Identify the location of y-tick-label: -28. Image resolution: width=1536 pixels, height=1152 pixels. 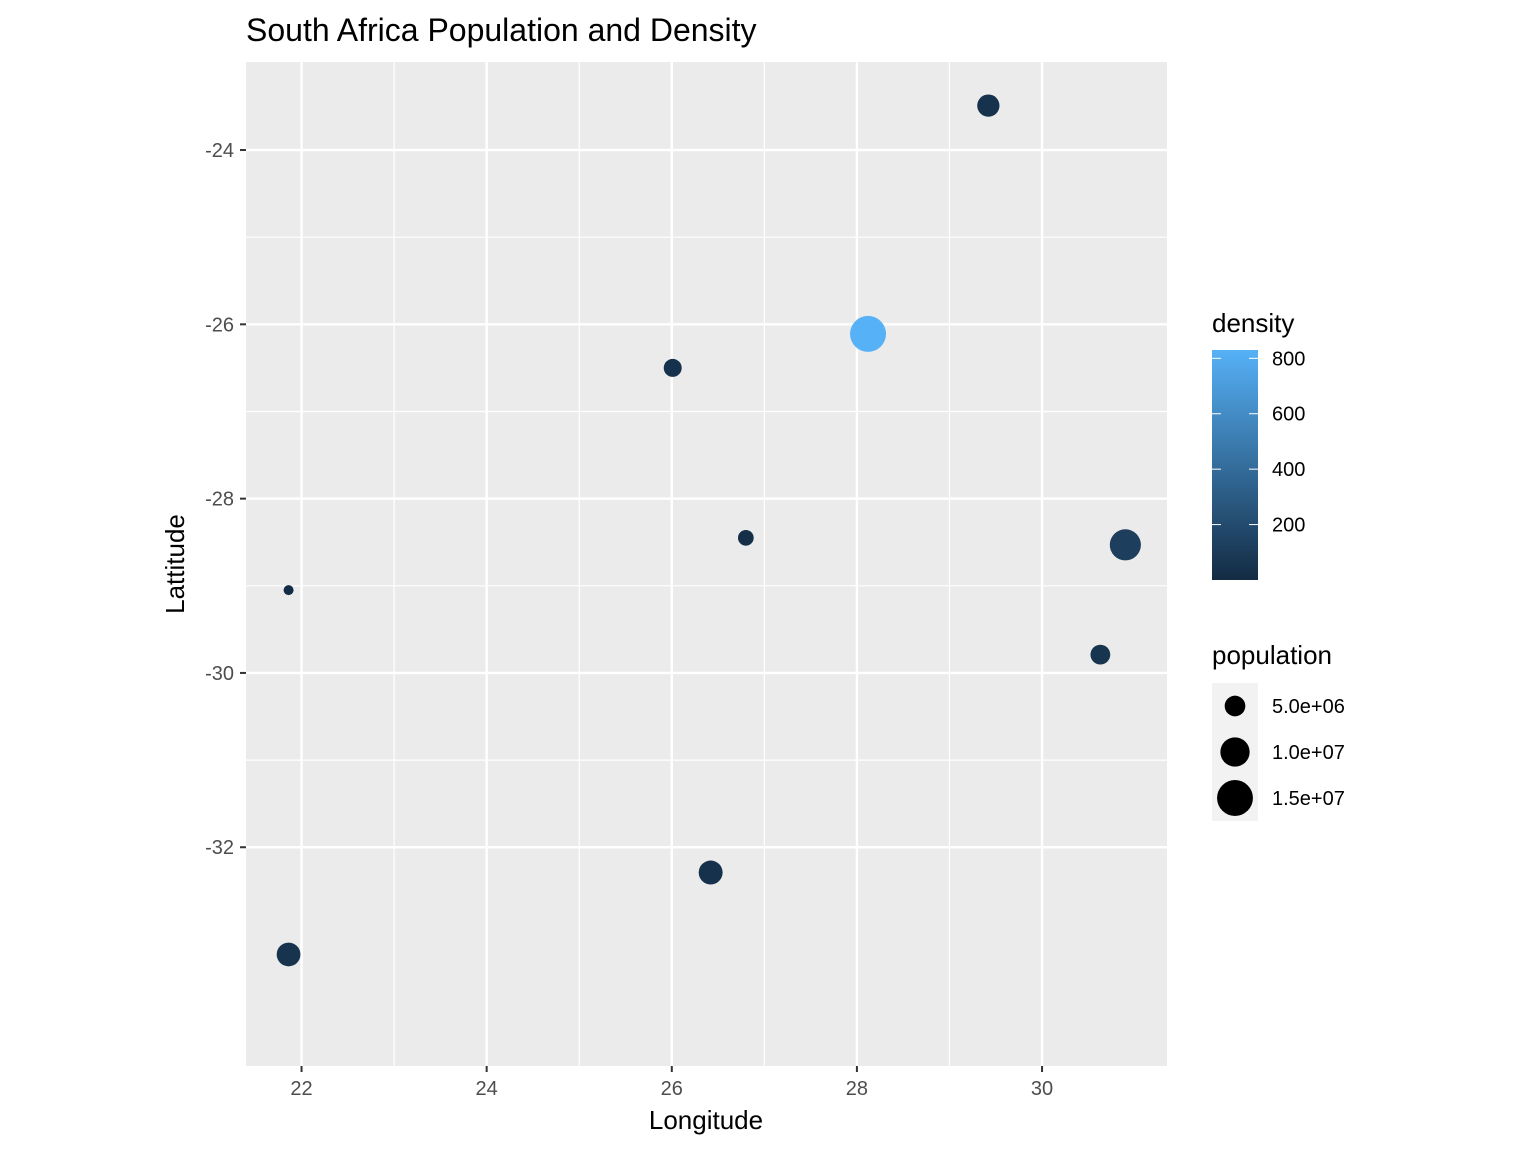
(219, 500).